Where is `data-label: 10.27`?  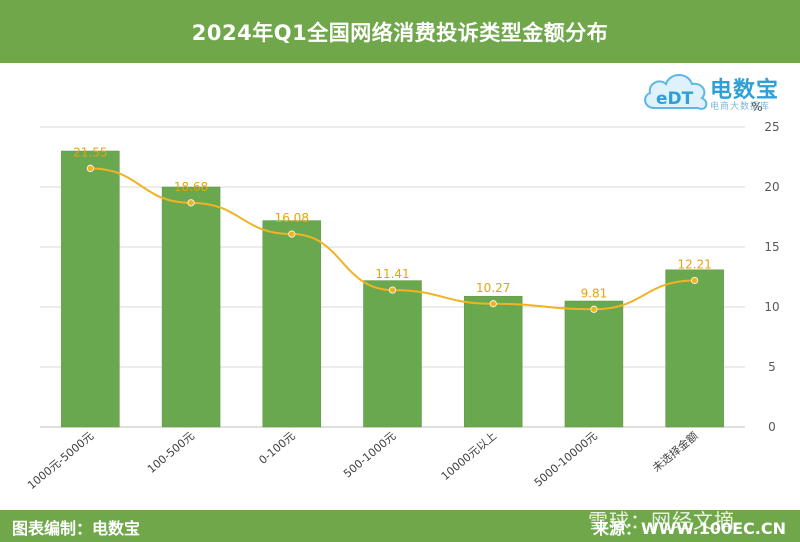 data-label: 10.27 is located at coordinates (493, 288).